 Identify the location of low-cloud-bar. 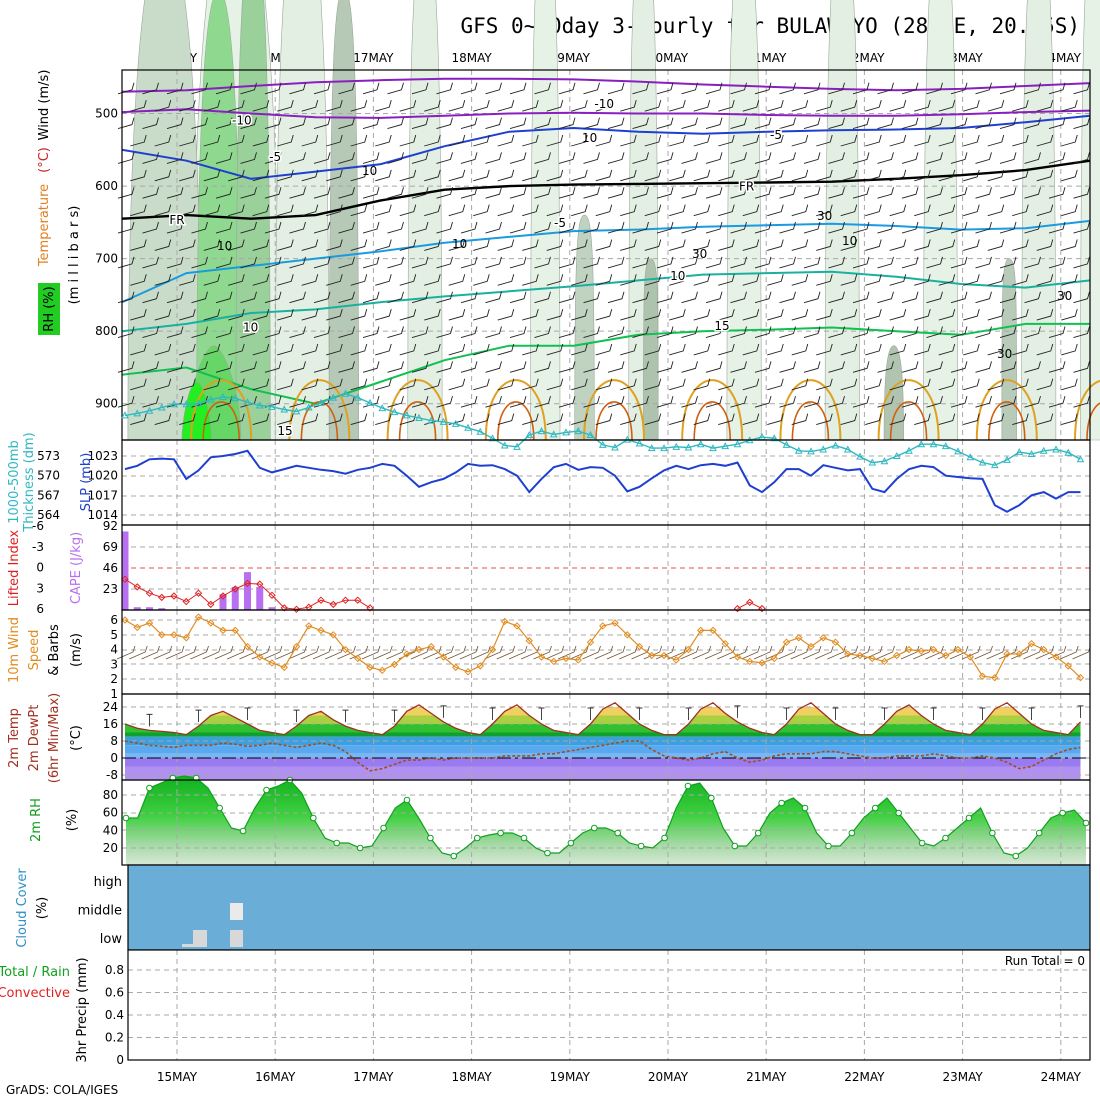
(187, 945).